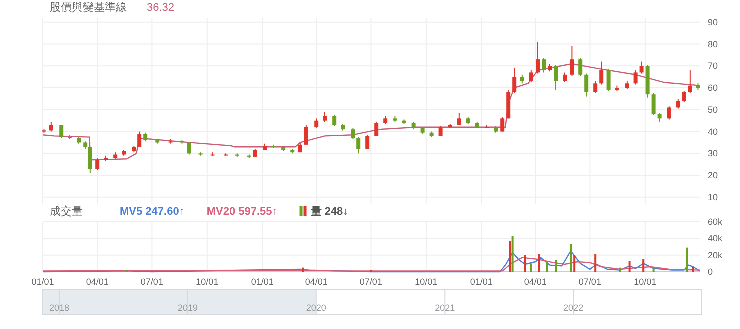 This screenshot has width=740, height=329. What do you see at coordinates (188, 308) in the screenshot?
I see `x2-tick-label: 2019` at bounding box center [188, 308].